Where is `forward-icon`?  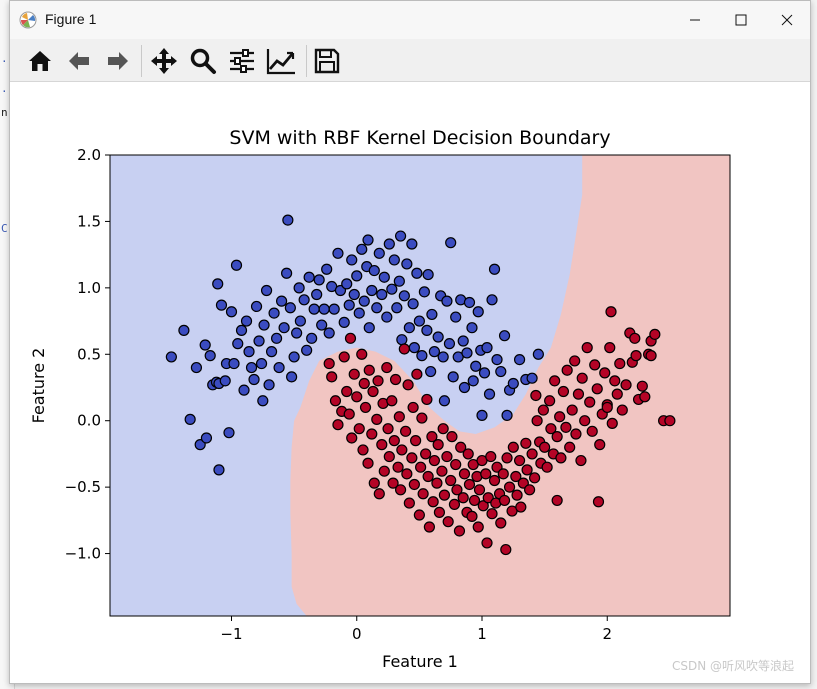 forward-icon is located at coordinates (118, 61).